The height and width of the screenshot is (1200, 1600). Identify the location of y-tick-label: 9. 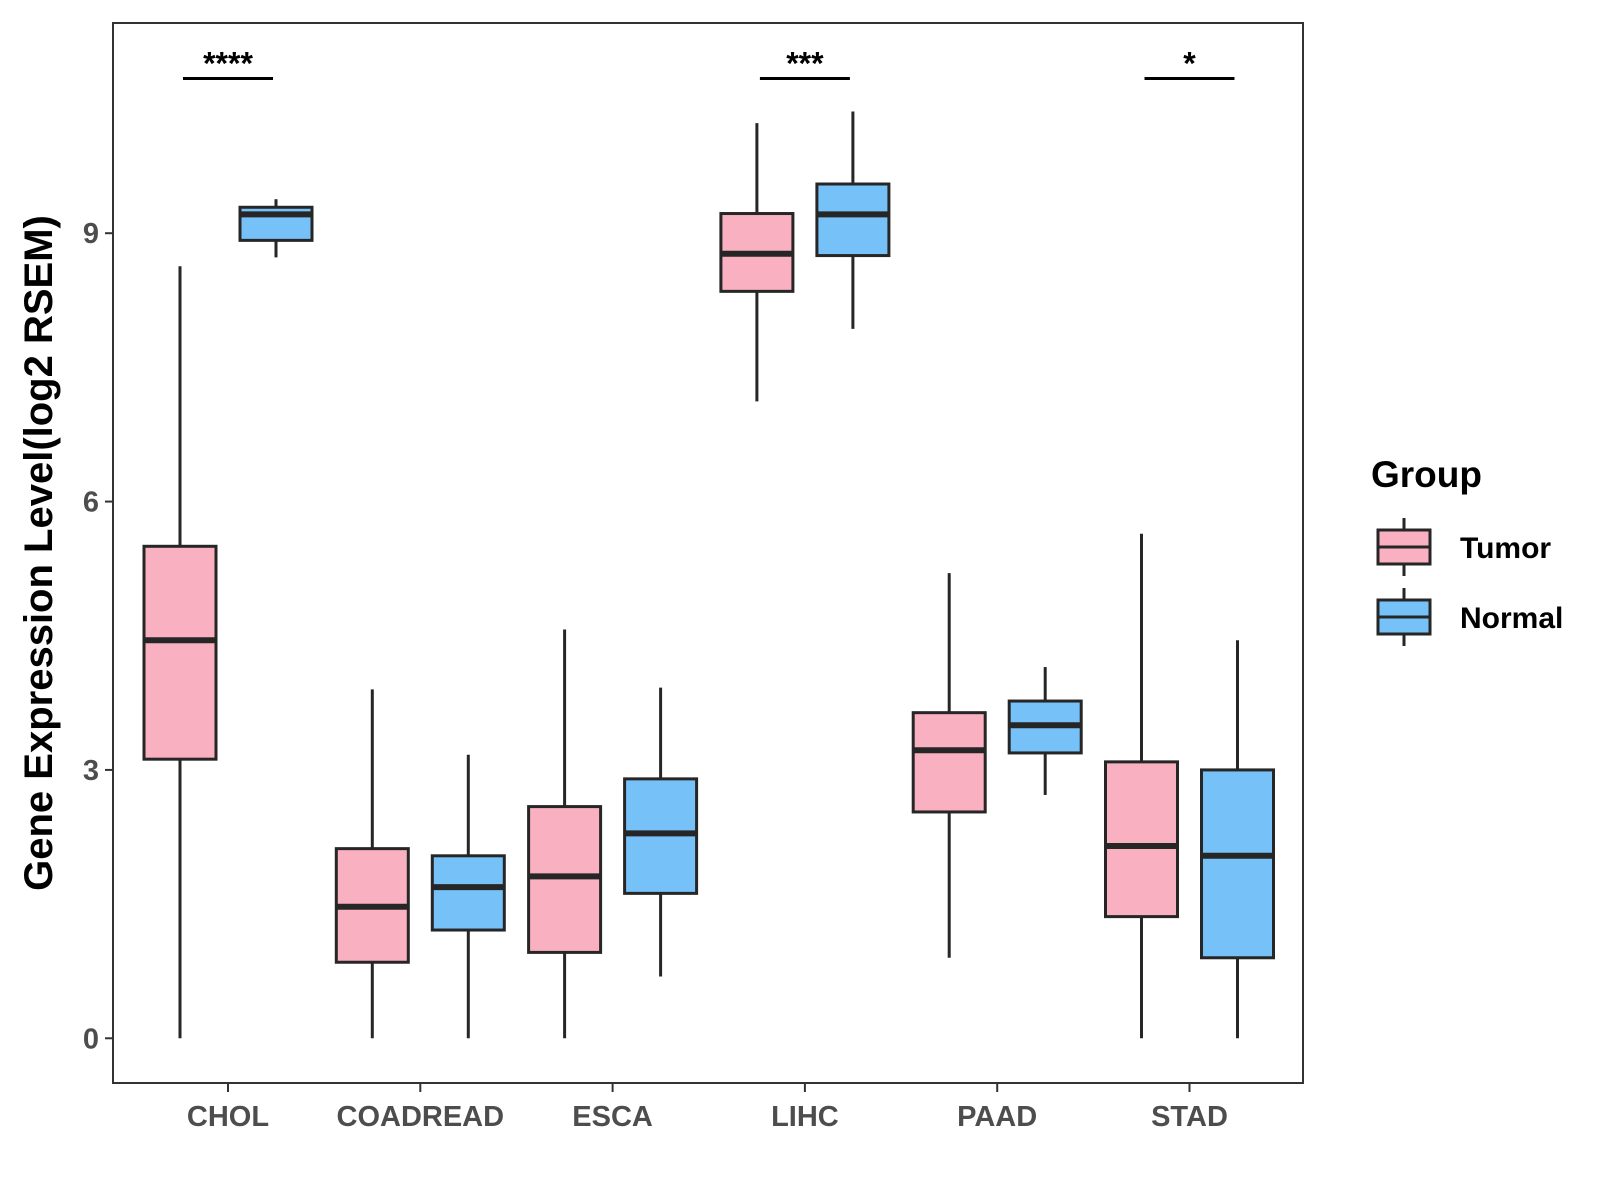
(91, 234).